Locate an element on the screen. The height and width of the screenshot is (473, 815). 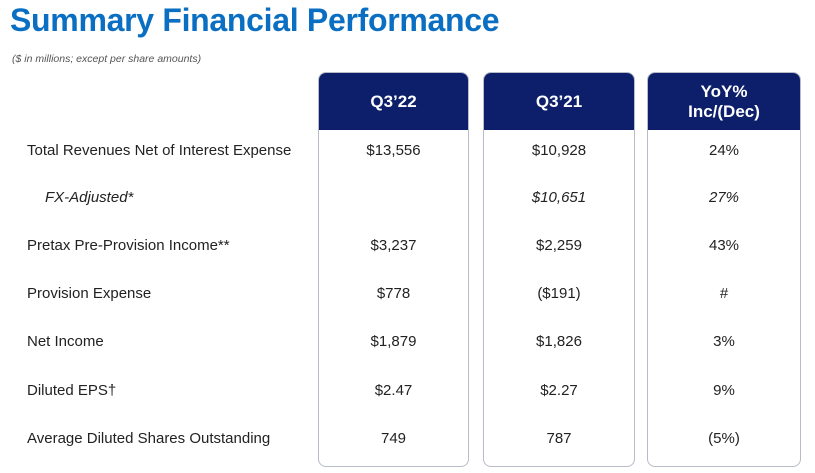
cell-q3-22-pretax: $3,237 is located at coordinates (393, 245).